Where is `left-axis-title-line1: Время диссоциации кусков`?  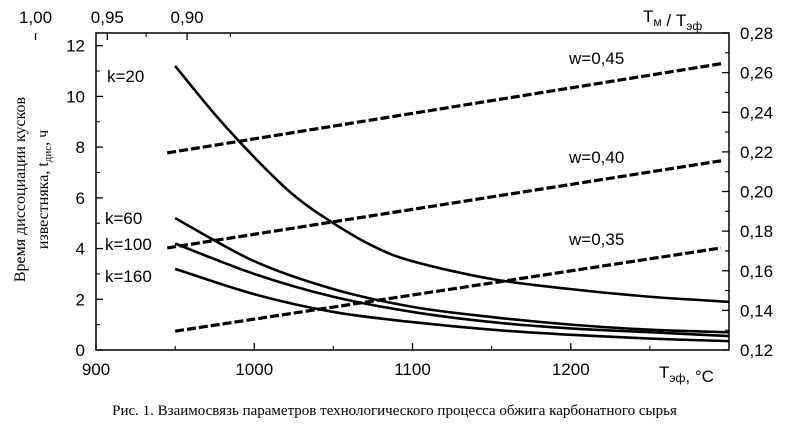 left-axis-title-line1: Время диссоциации кусков is located at coordinates (20, 189).